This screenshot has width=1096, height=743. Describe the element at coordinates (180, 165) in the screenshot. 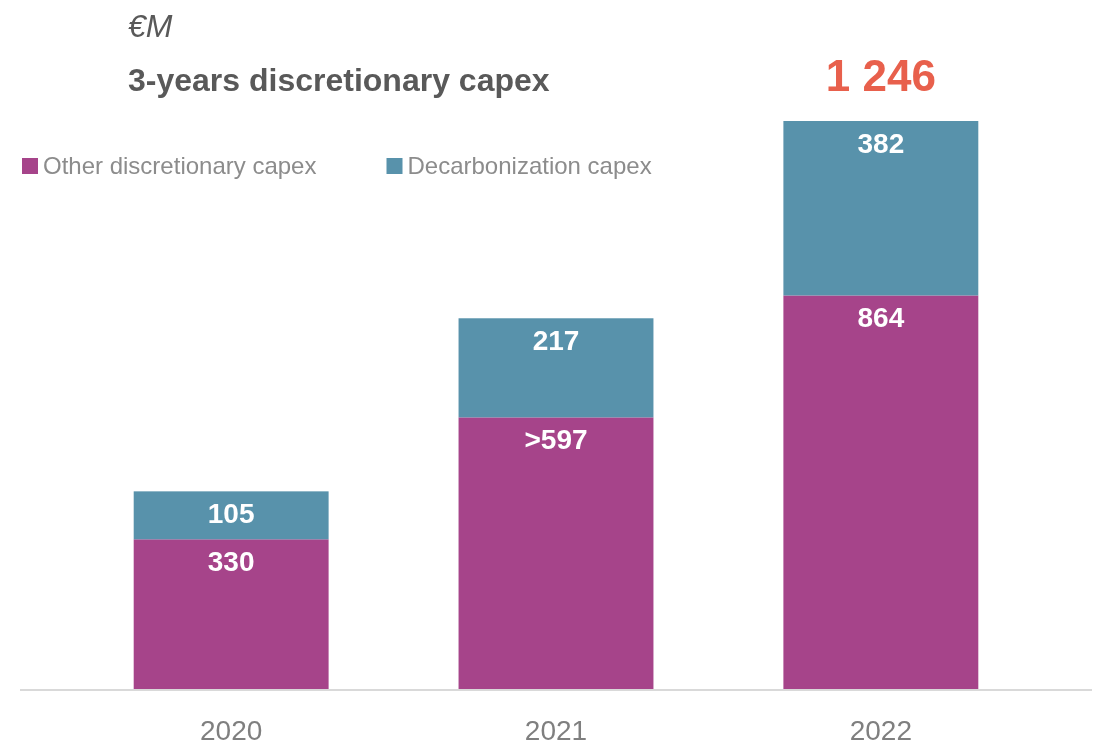

I see `legend-label: Other discretionary capex` at that location.